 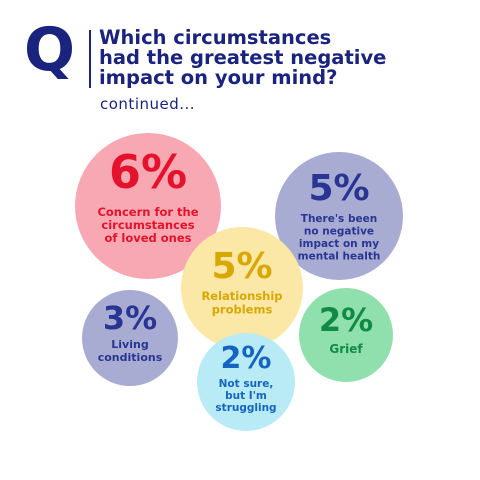 What do you see at coordinates (90, 59) in the screenshot?
I see `header-divider` at bounding box center [90, 59].